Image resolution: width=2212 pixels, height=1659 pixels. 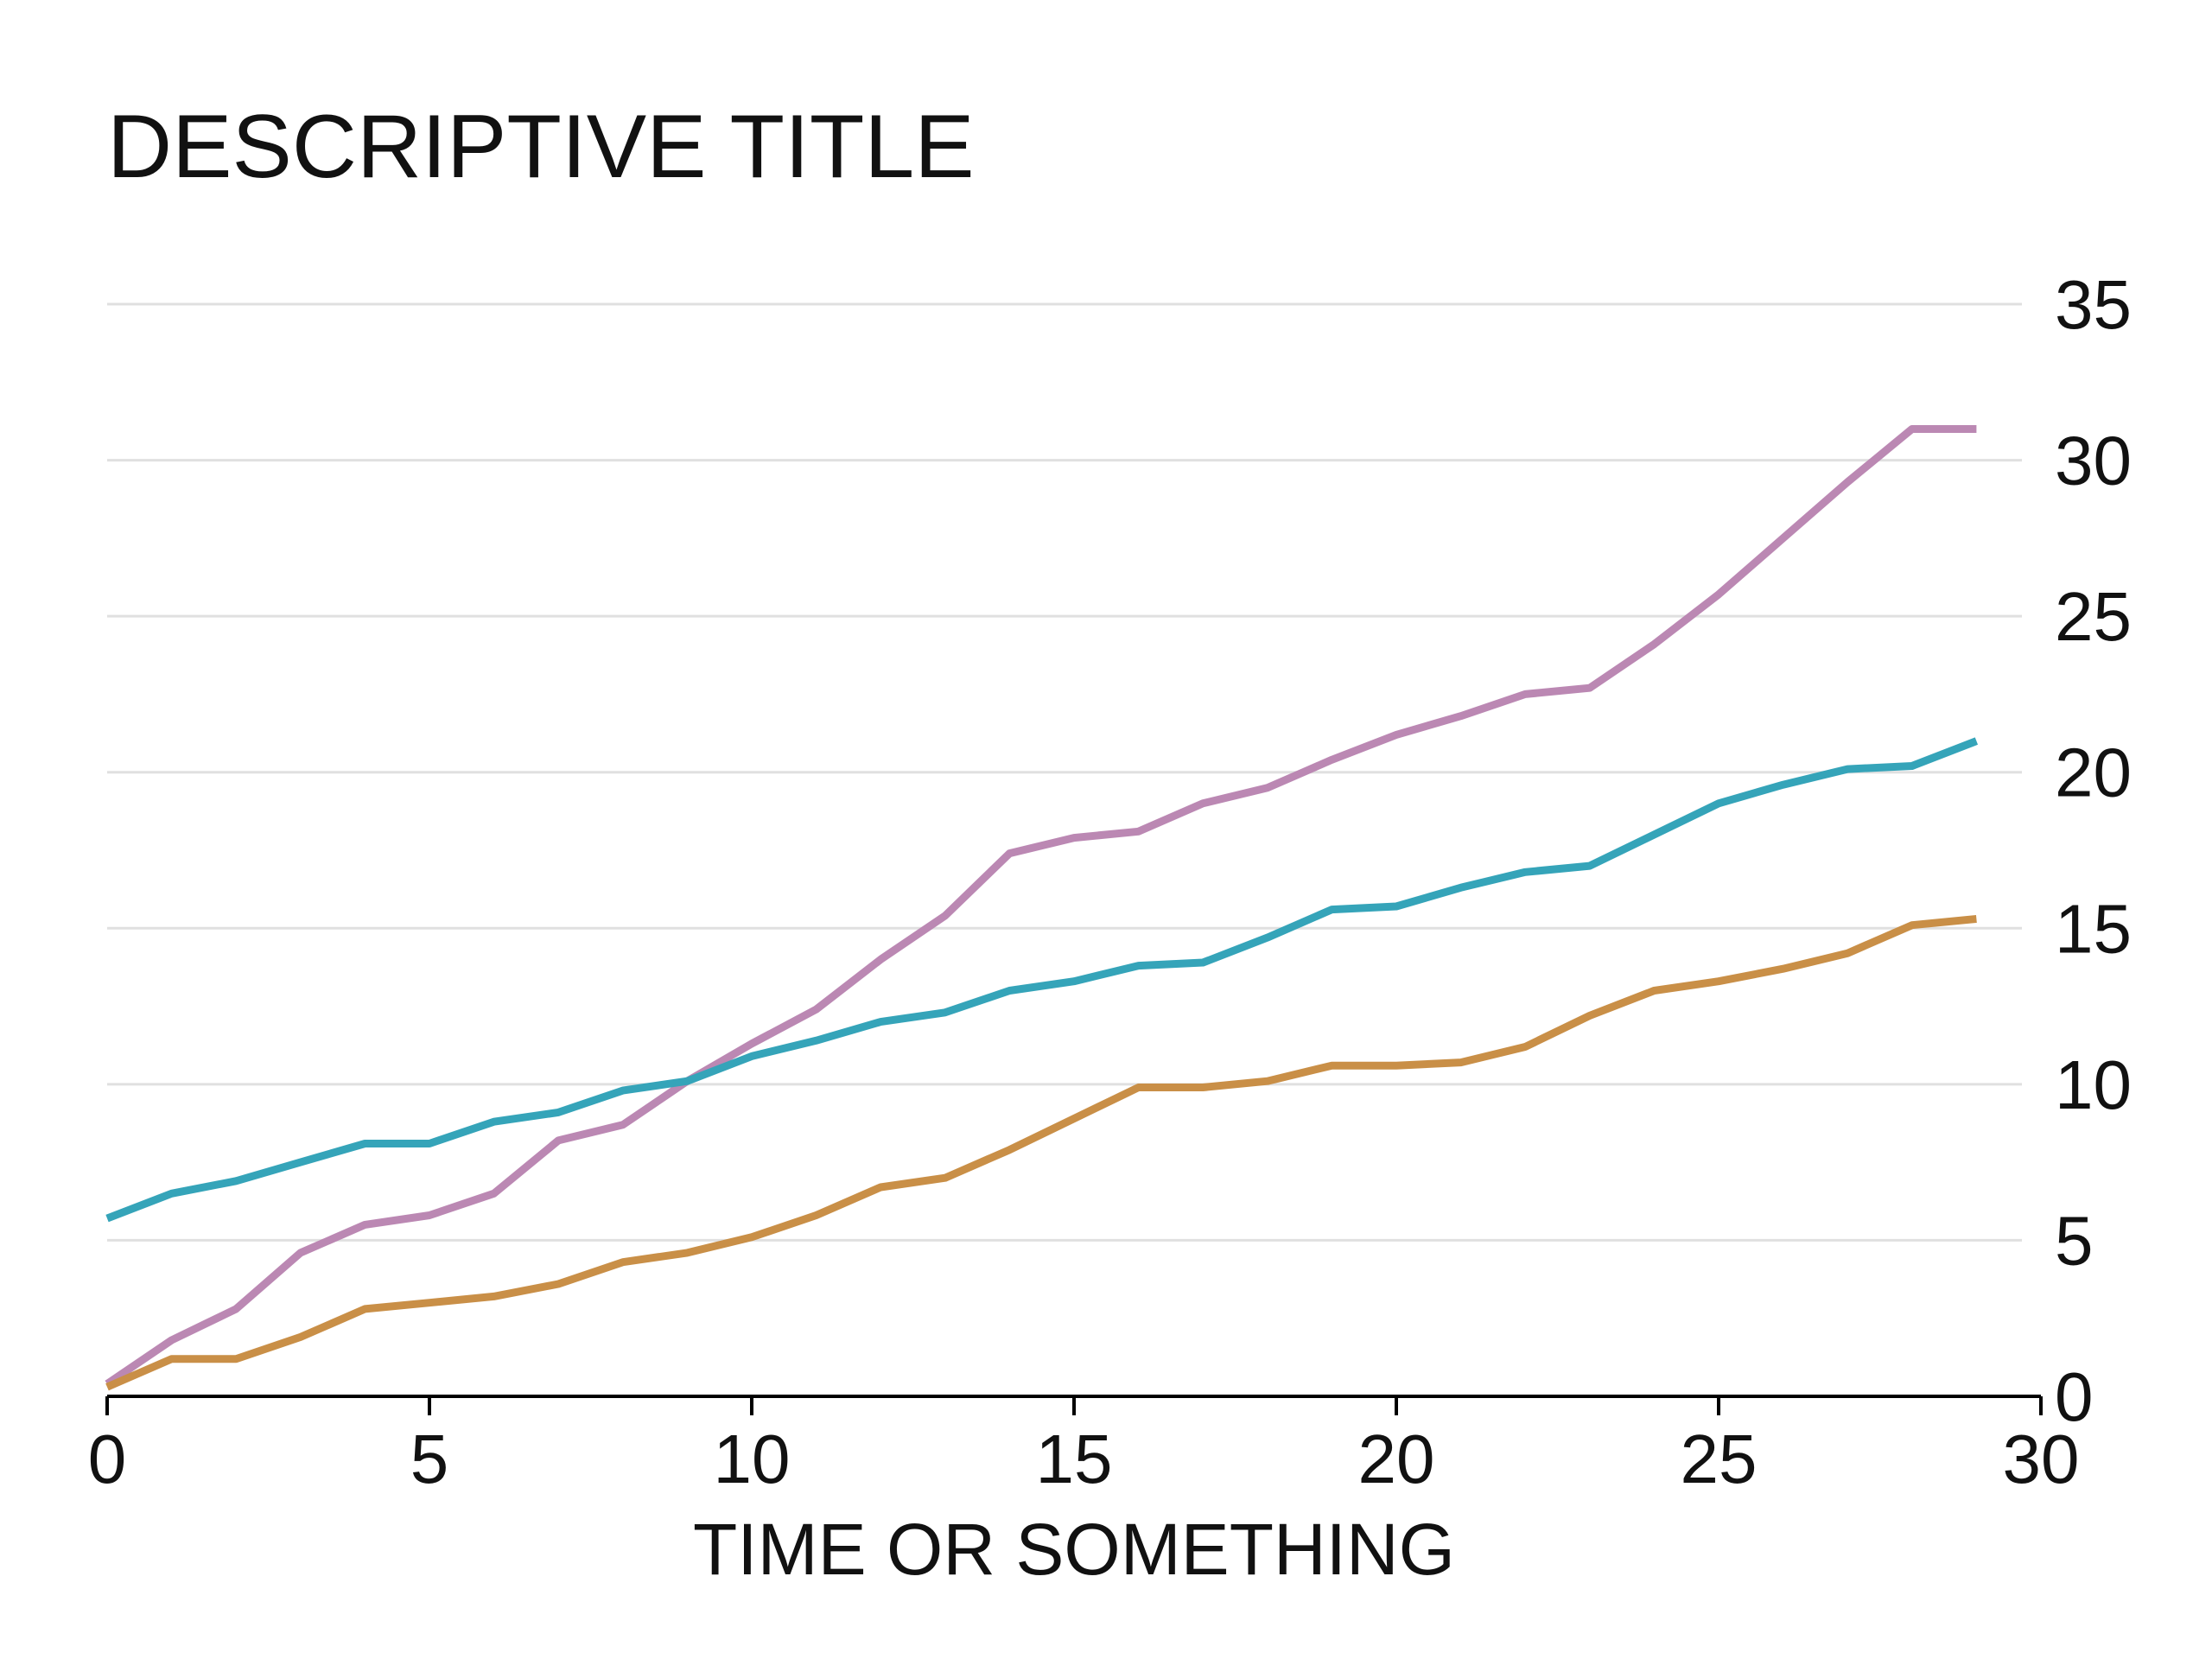 What do you see at coordinates (2041, 1459) in the screenshot?
I see `x-tick-label: 30` at bounding box center [2041, 1459].